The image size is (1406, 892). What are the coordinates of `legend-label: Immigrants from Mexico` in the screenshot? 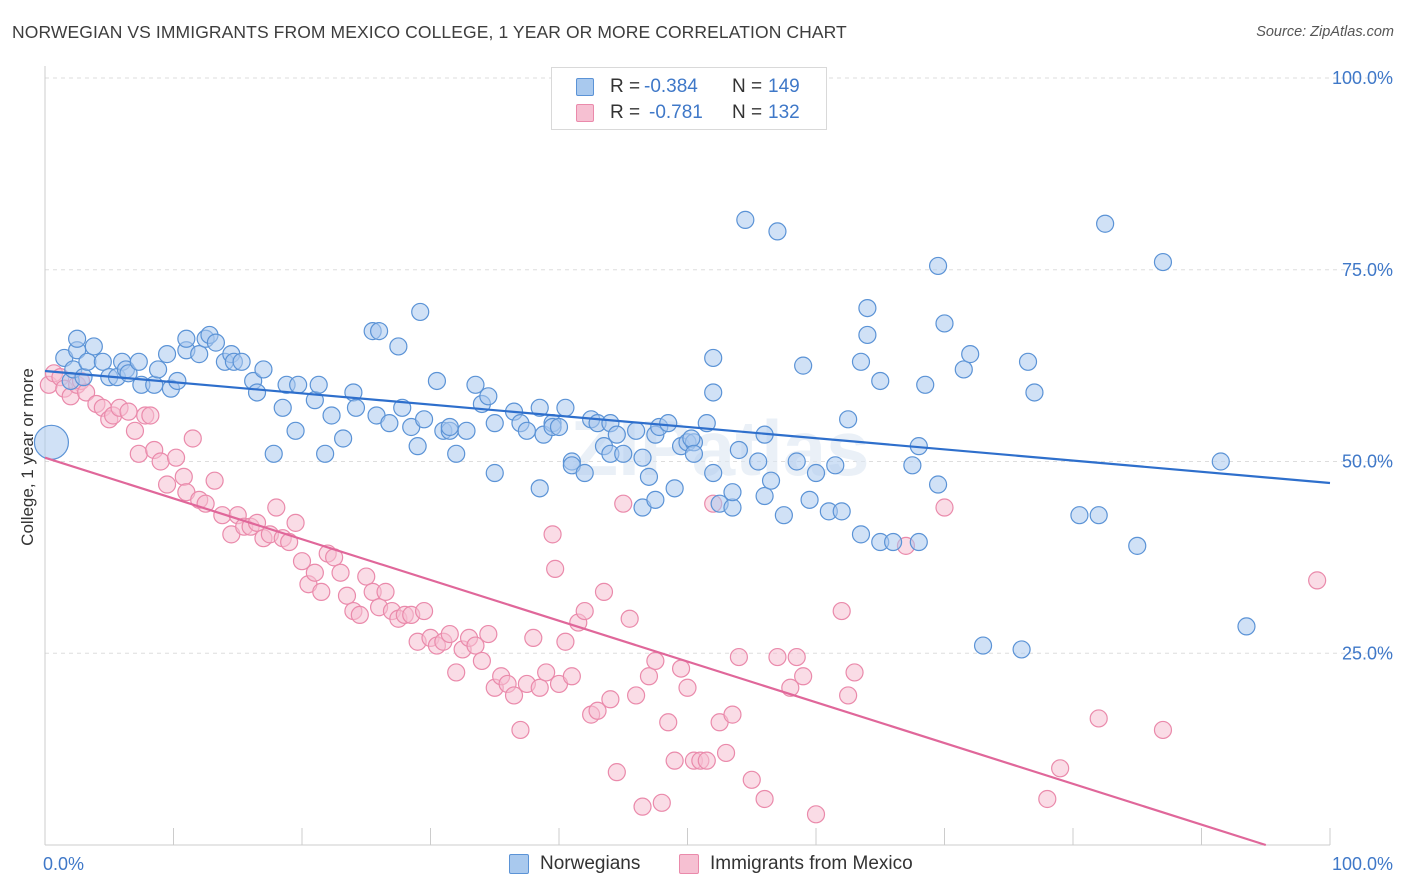 It's located at (811, 863).